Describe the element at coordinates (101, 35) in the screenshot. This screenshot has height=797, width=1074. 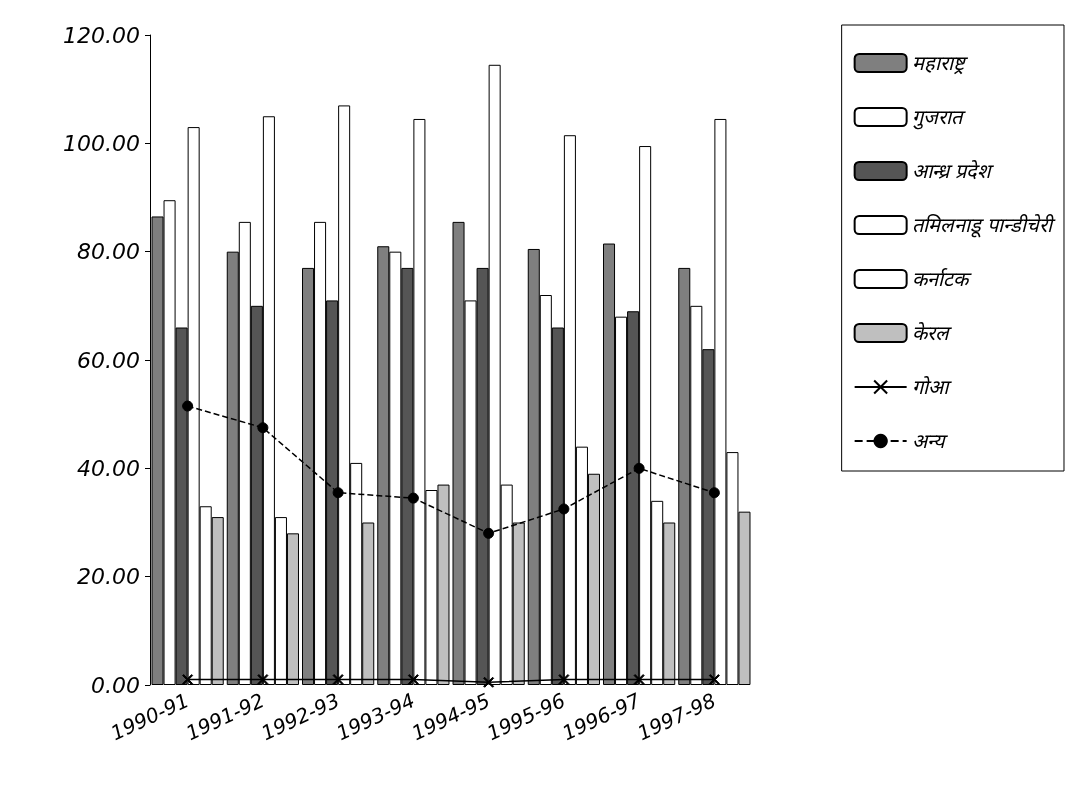
I see `y-tick-label: 120.00` at that location.